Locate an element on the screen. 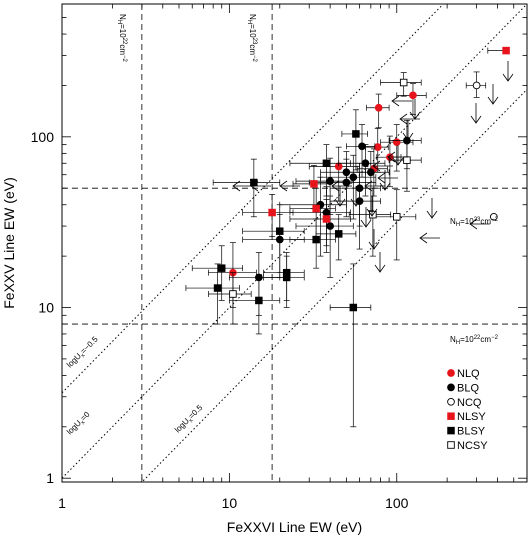 This screenshot has width=529, height=545. vline-23-label: NH=1023cm−2 is located at coordinates (251, 38).